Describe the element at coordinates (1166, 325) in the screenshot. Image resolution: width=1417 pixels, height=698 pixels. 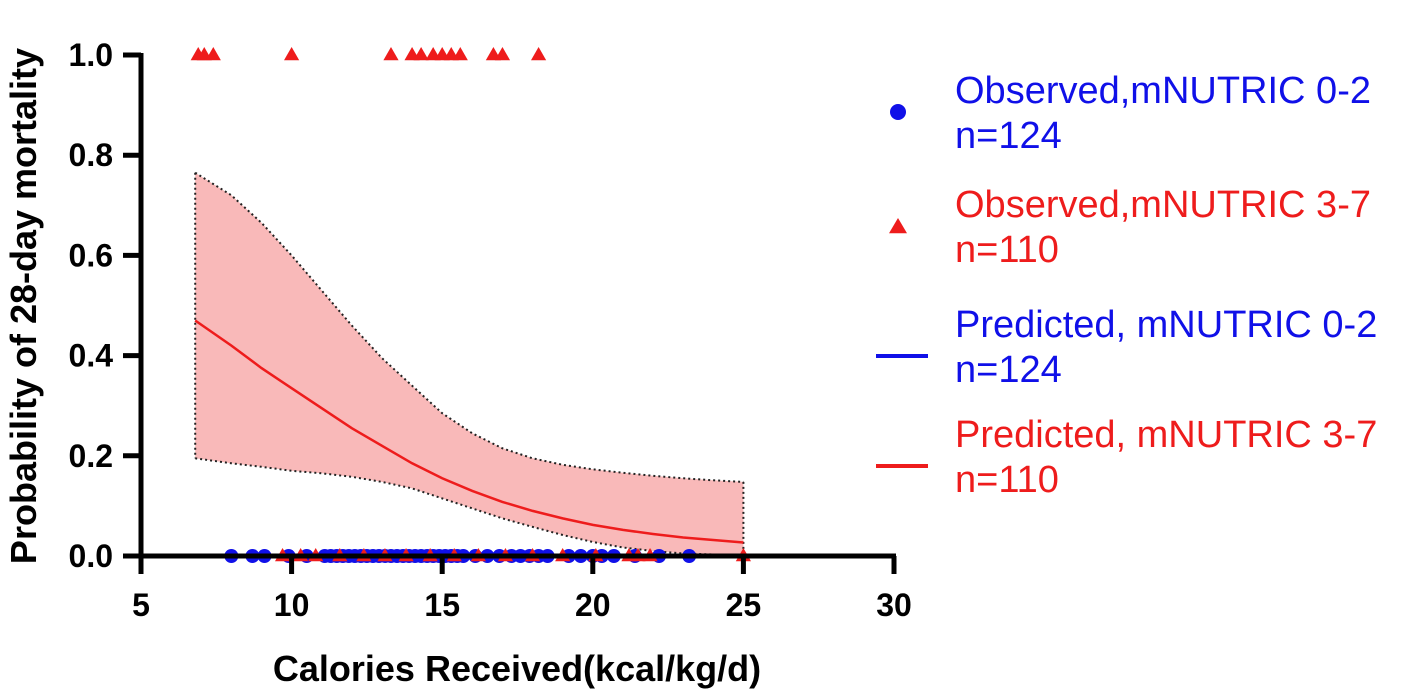
I see `legend-label: Predicted, mNUTRIC 0-2` at that location.